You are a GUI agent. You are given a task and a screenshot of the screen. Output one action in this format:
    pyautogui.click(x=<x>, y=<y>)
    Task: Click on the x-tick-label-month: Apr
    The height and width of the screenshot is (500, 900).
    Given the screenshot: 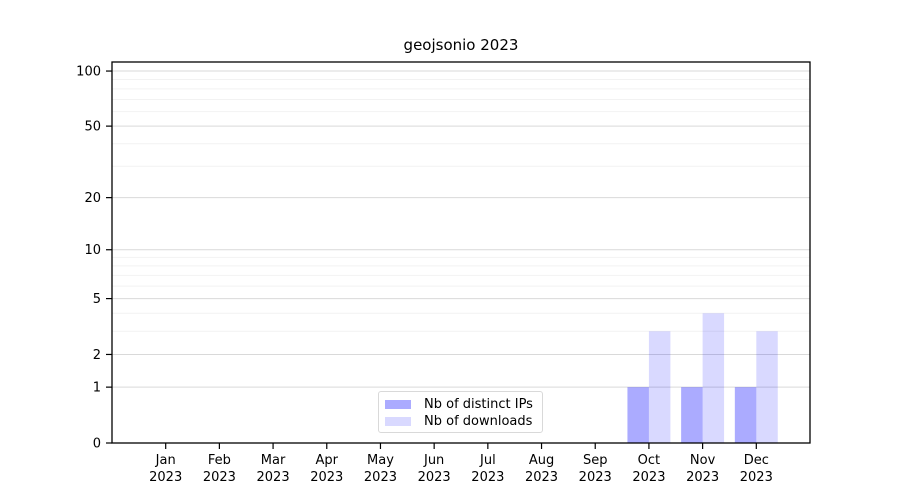 What is the action you would take?
    pyautogui.click(x=327, y=460)
    